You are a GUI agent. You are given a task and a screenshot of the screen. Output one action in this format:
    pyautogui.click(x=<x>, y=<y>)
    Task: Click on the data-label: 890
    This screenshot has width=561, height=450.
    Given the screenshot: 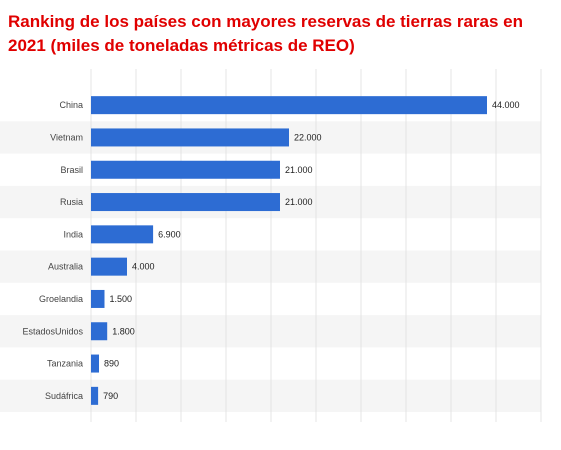 What is the action you would take?
    pyautogui.click(x=111, y=364)
    